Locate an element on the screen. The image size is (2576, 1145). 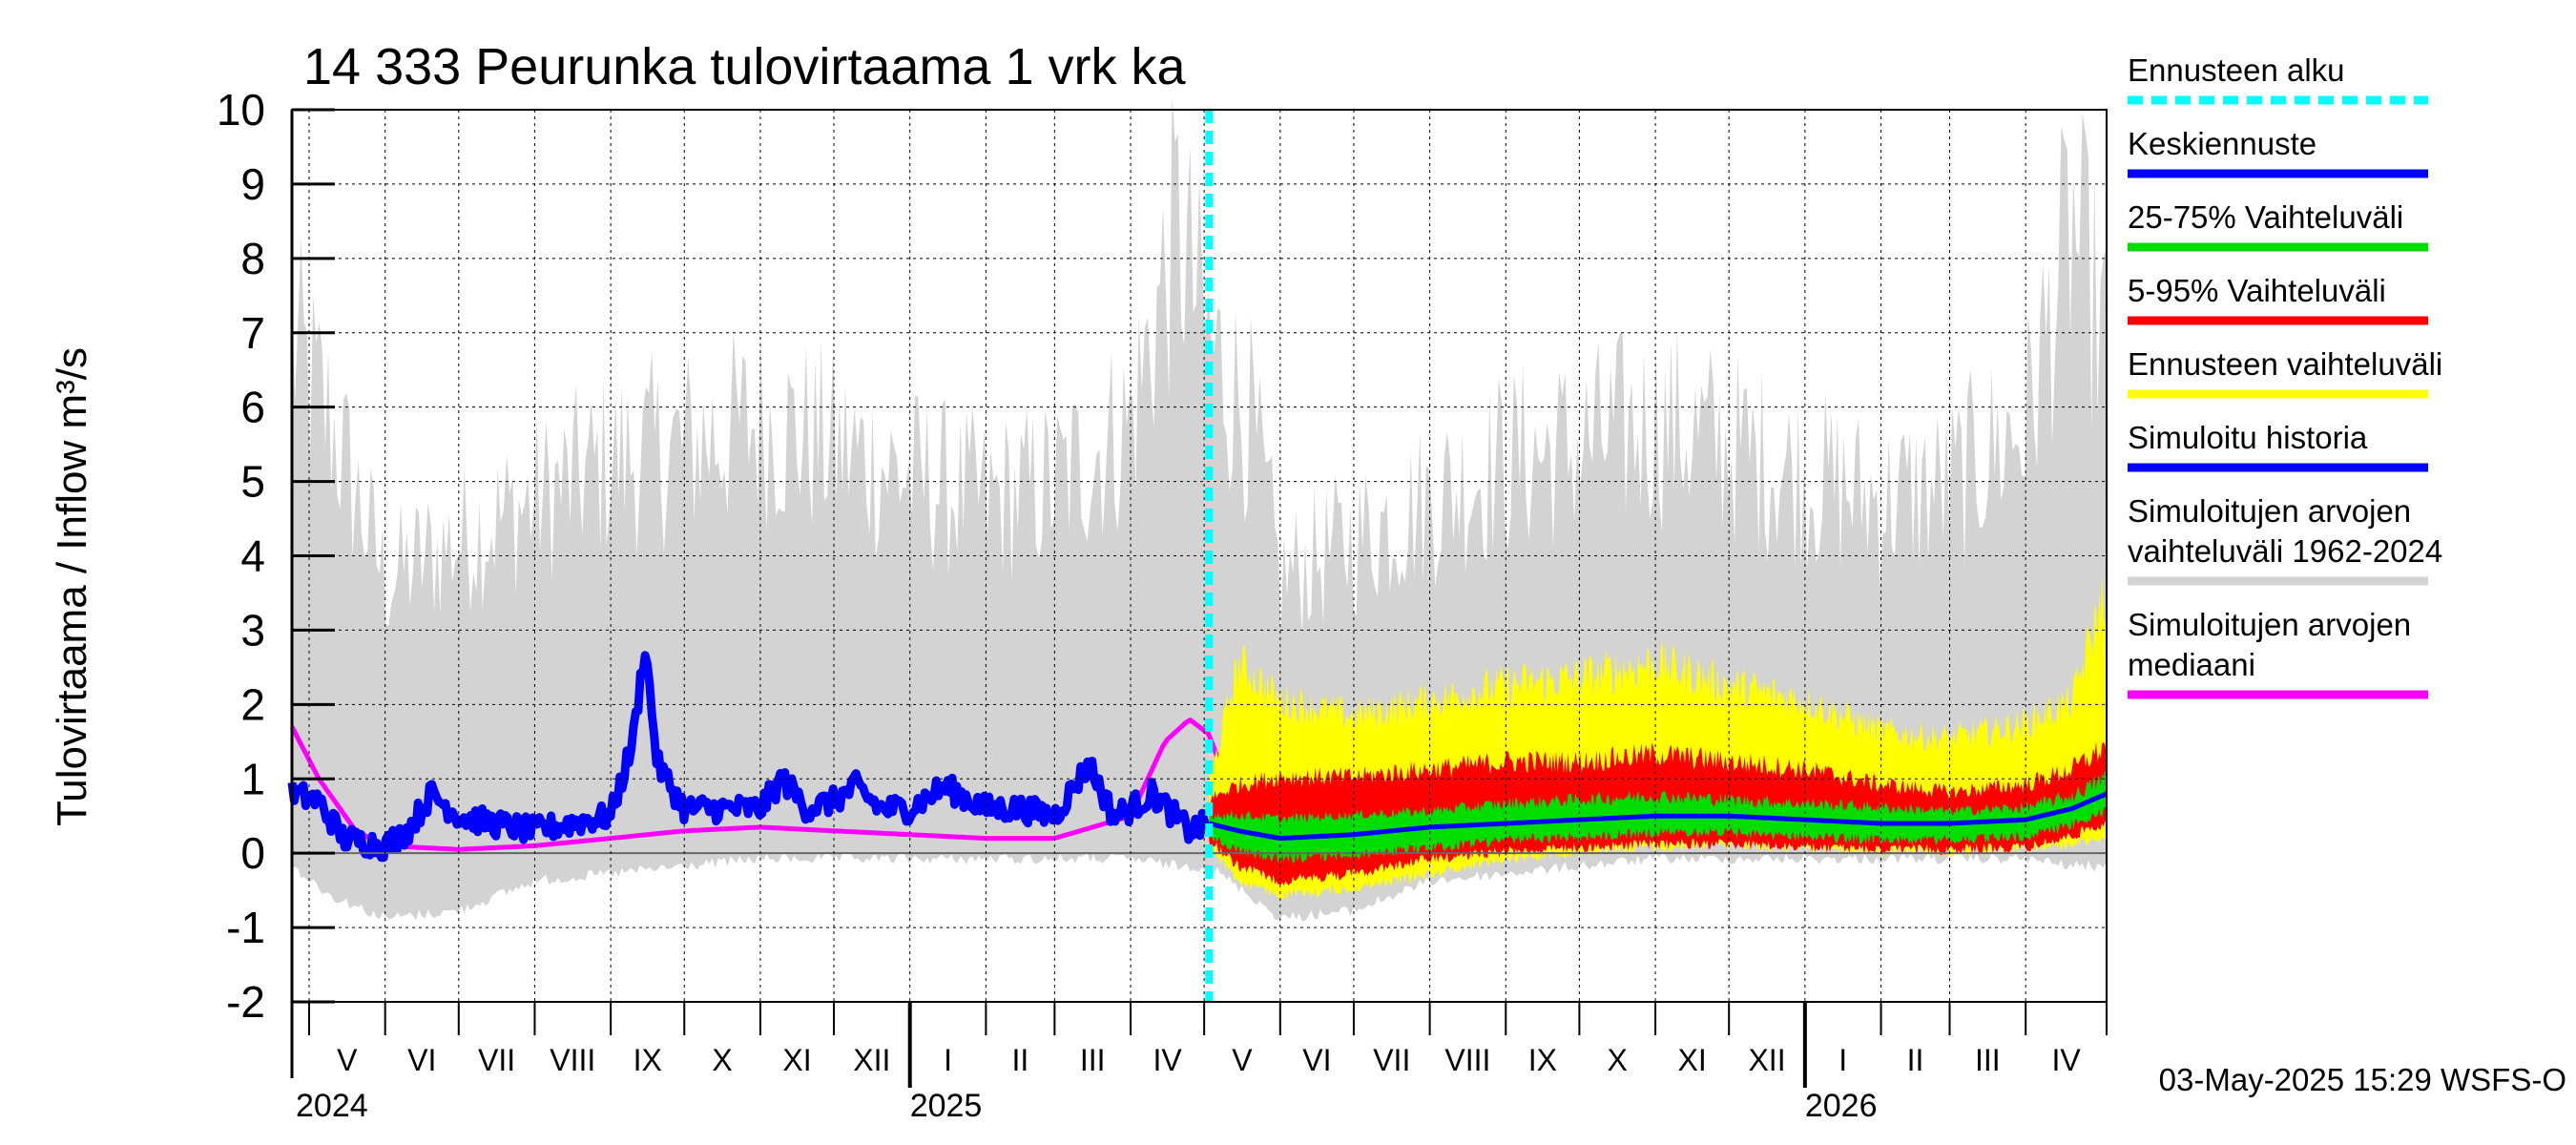
series-simuloitu-historia is located at coordinates (750, 757).